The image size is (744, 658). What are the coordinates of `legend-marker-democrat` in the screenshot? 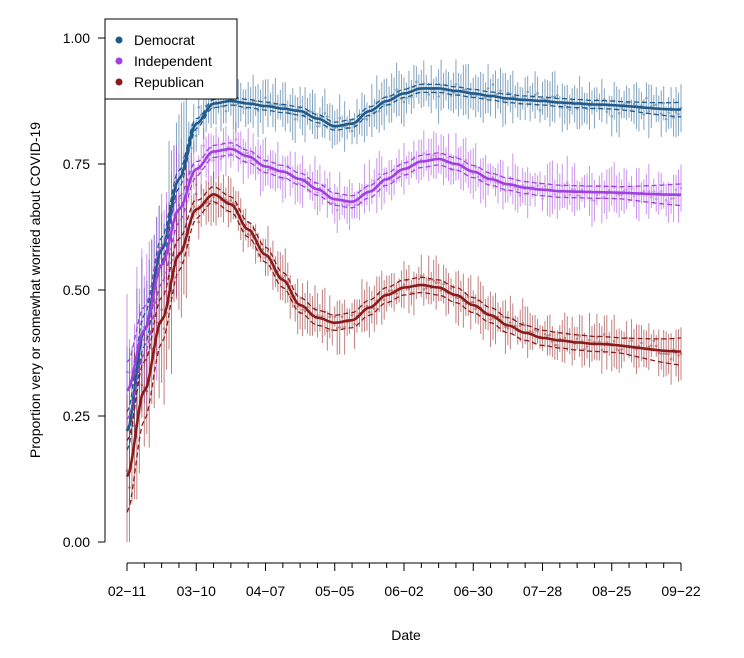 It's located at (119, 40).